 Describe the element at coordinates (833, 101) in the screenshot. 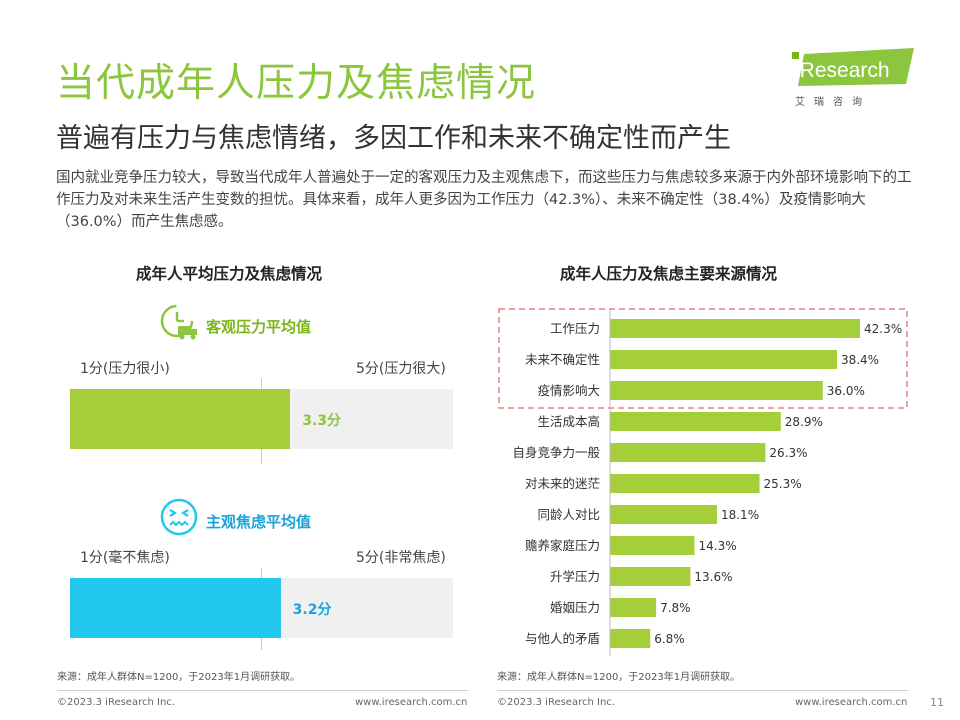

I see `logo-cn: 艾瑞咨询` at that location.